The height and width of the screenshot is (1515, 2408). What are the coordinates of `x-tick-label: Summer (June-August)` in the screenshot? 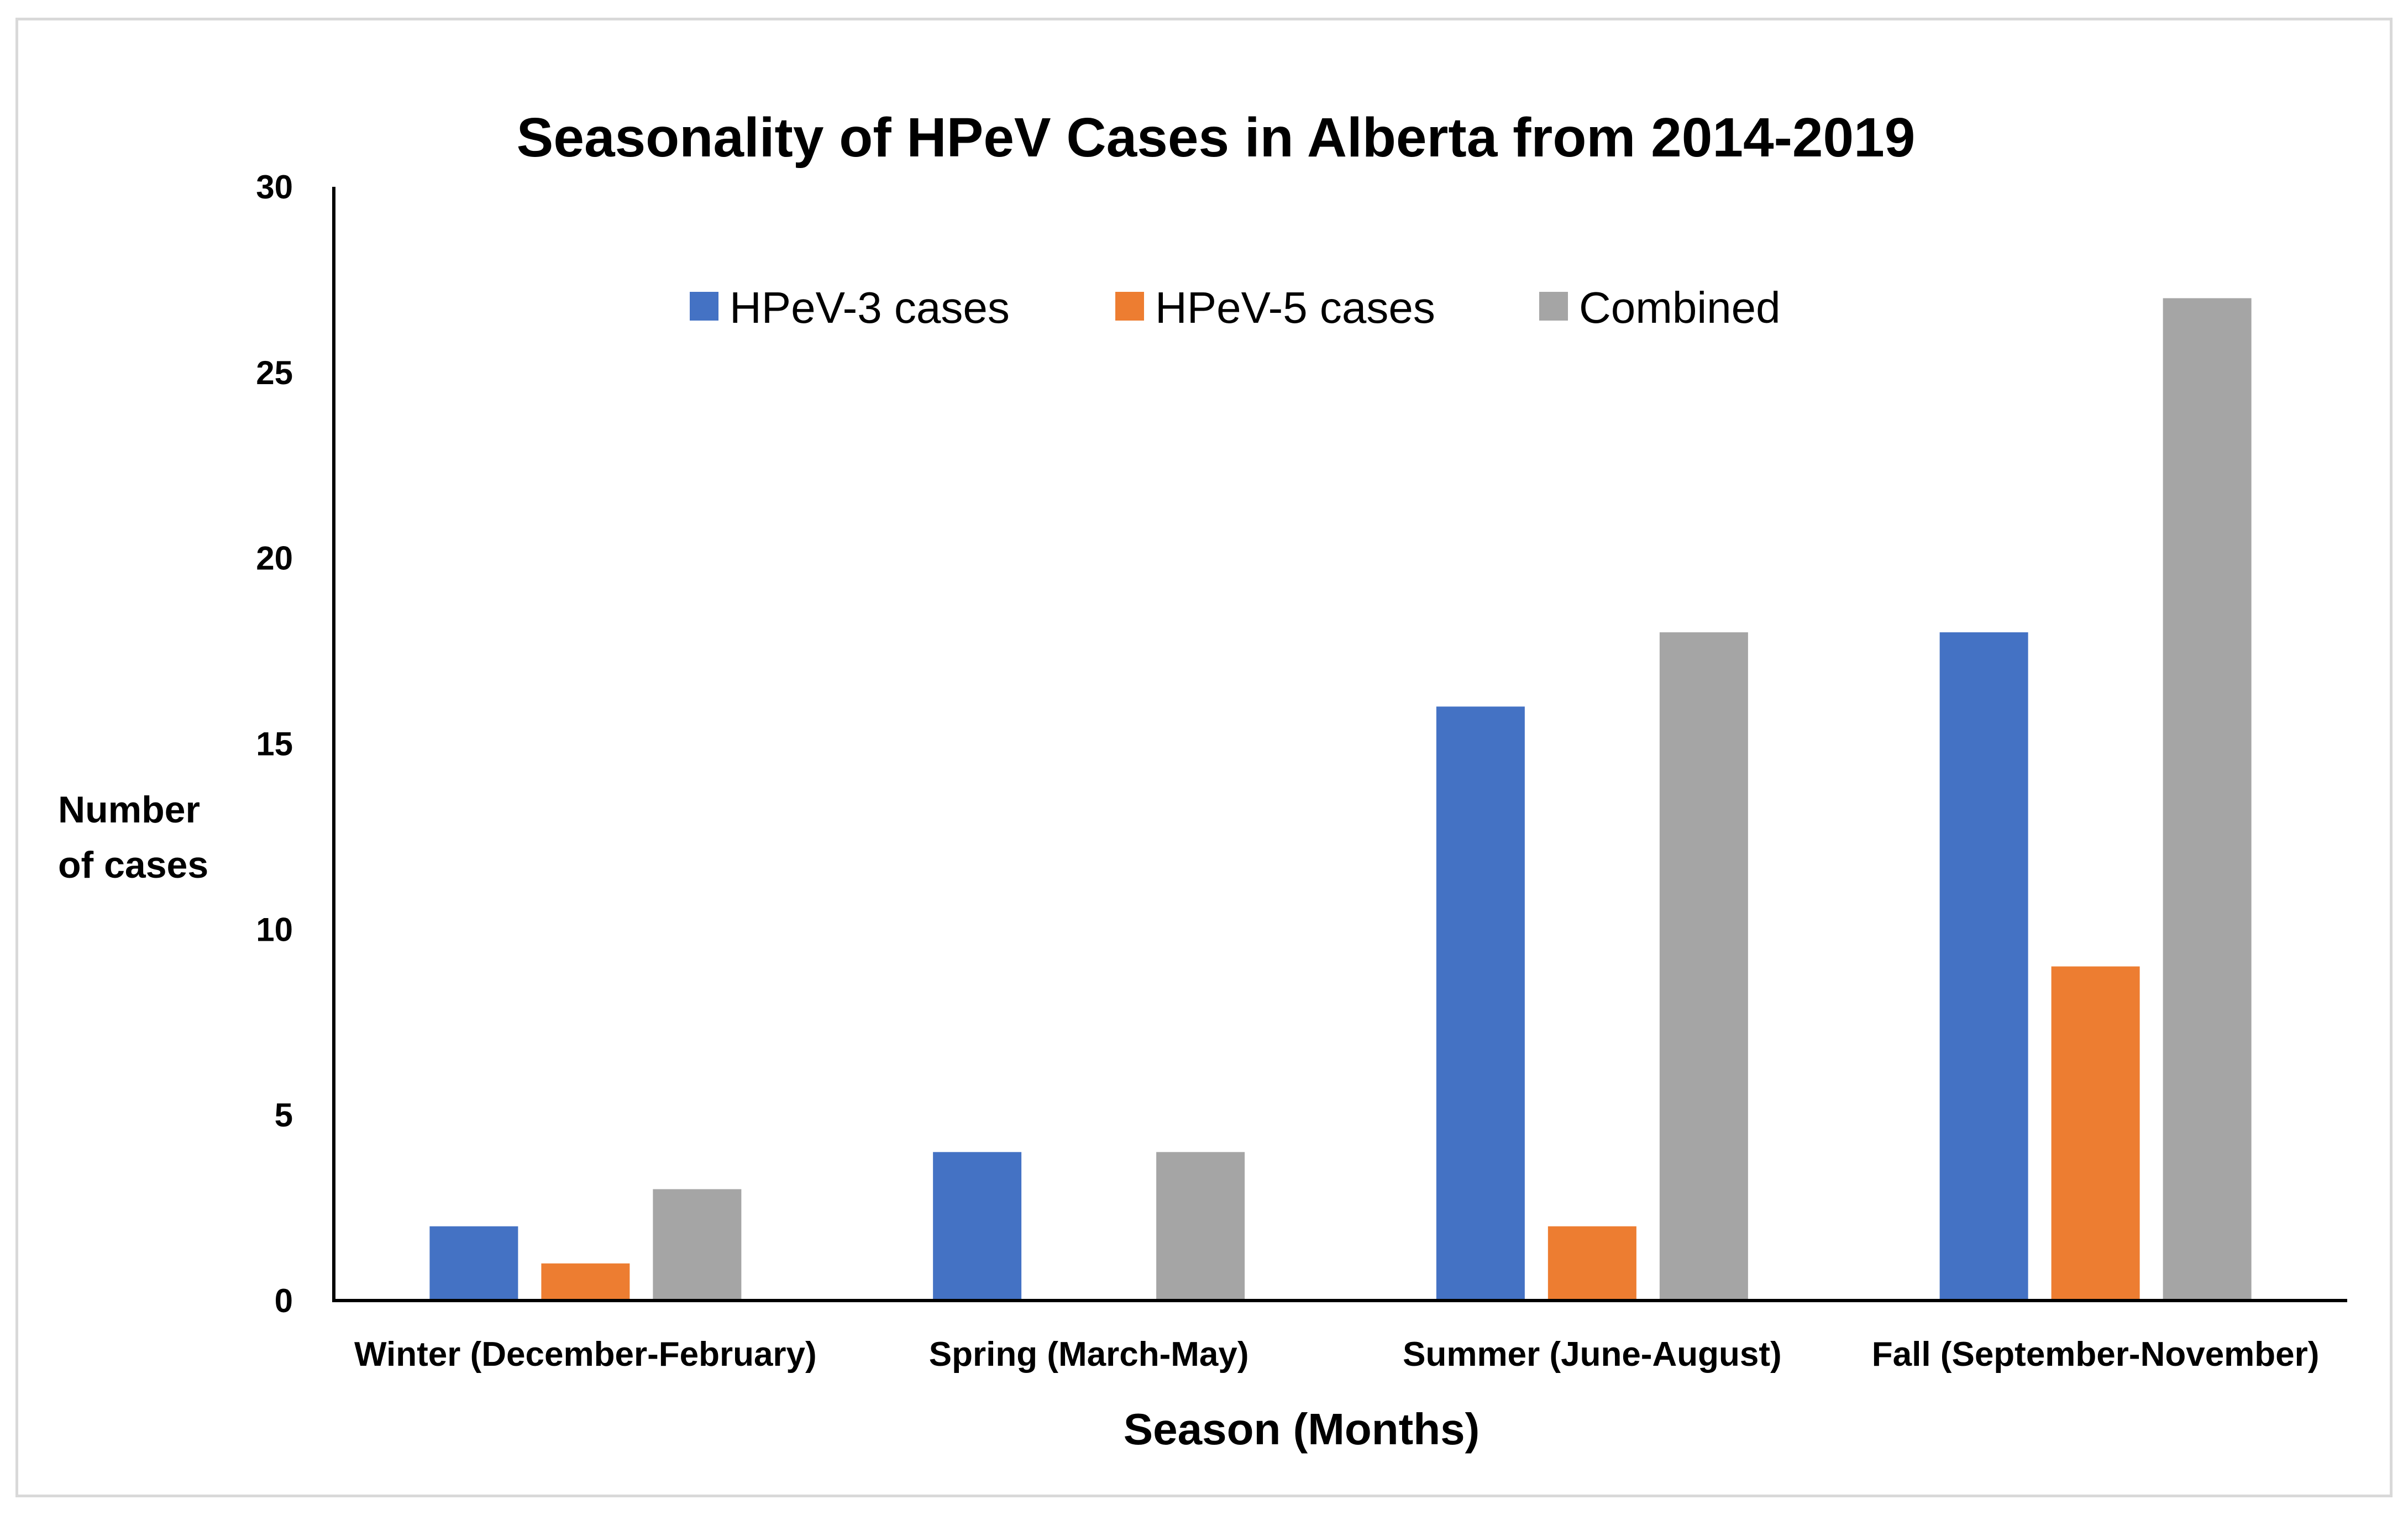 It's located at (1592, 1354).